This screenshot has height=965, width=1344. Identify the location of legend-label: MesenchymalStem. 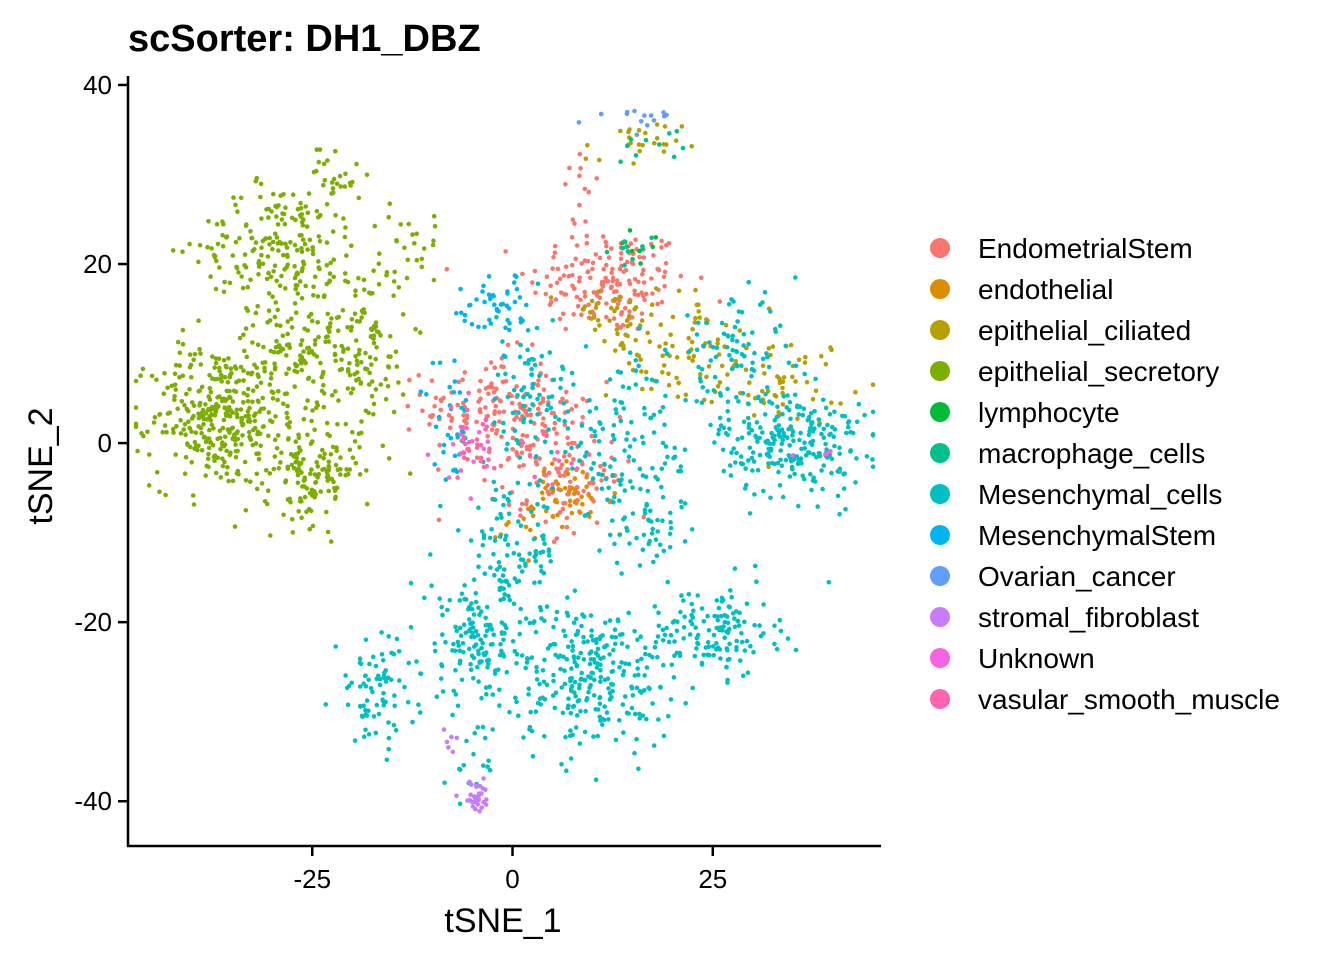
(1097, 535).